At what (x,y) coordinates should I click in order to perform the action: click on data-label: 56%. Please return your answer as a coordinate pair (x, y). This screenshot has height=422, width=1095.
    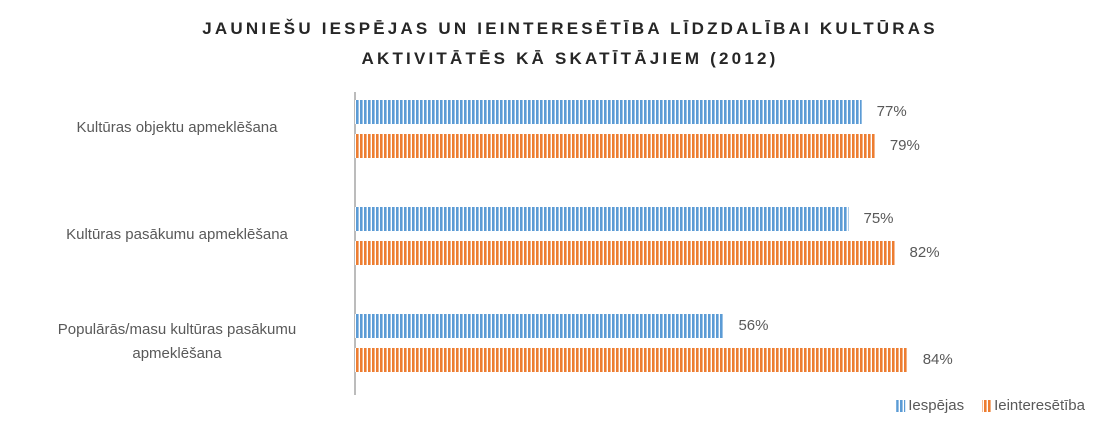
    Looking at the image, I should click on (753, 325).